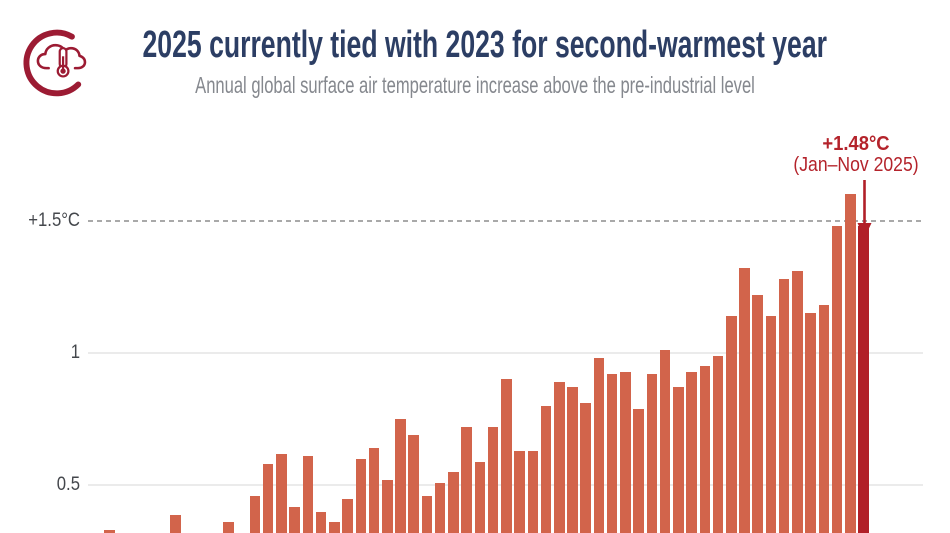 The image size is (950, 533). I want to click on bar-1980, so click(268, 498).